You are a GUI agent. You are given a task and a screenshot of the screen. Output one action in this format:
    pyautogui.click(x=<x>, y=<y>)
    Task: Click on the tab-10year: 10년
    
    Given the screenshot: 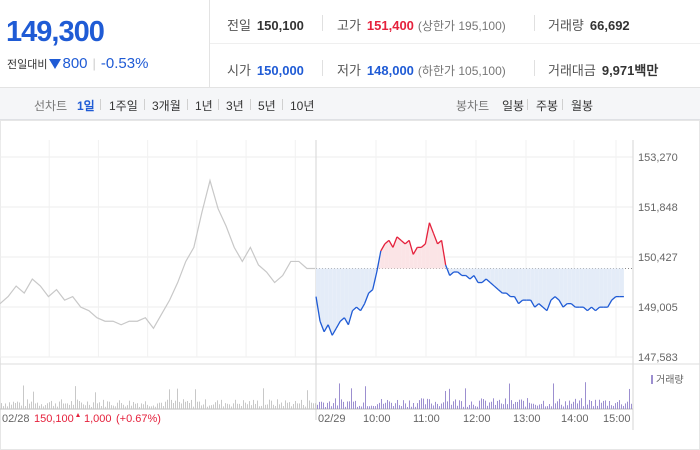 What is the action you would take?
    pyautogui.click(x=302, y=106)
    